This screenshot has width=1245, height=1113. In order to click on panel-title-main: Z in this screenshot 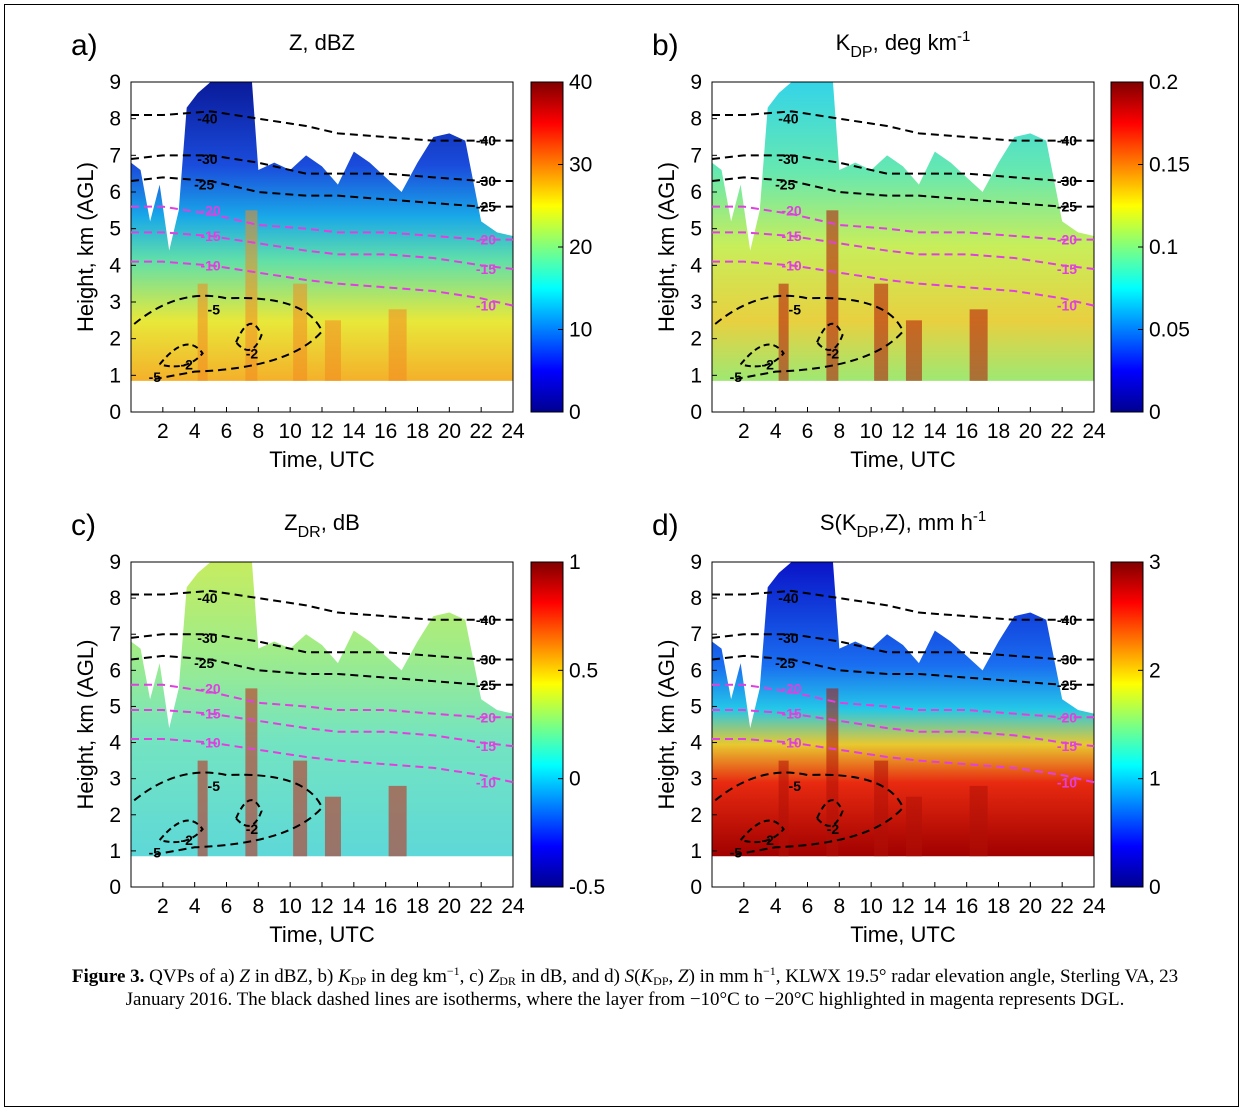, I will do `click(290, 522)`.